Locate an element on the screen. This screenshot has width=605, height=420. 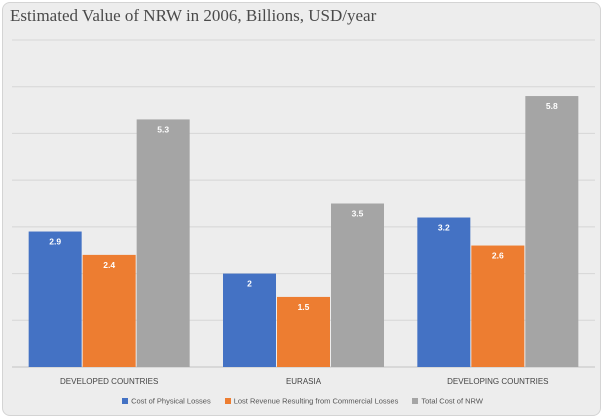
category-label: DEVELOPING COUNTRIES is located at coordinates (497, 381).